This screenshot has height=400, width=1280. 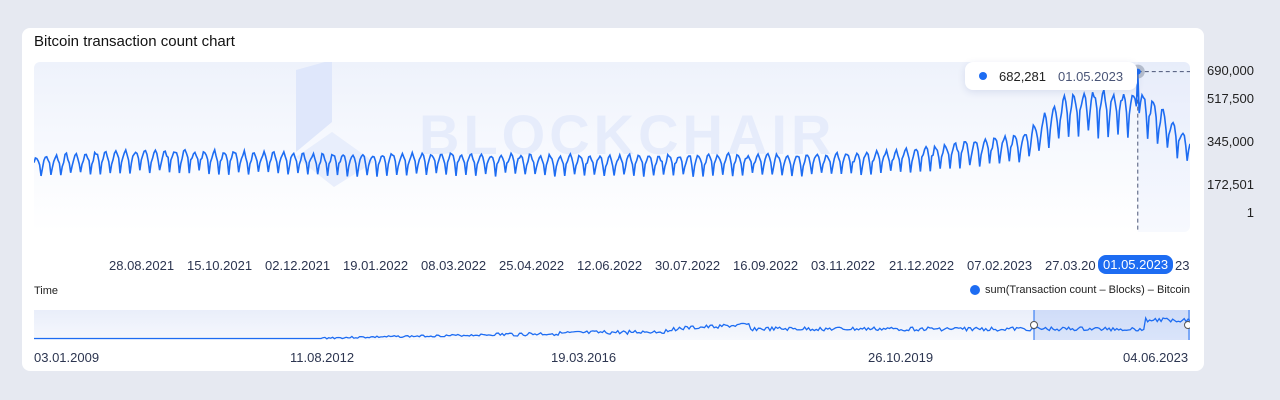 I want to click on x-tick: 21.12.2022, so click(x=922, y=265).